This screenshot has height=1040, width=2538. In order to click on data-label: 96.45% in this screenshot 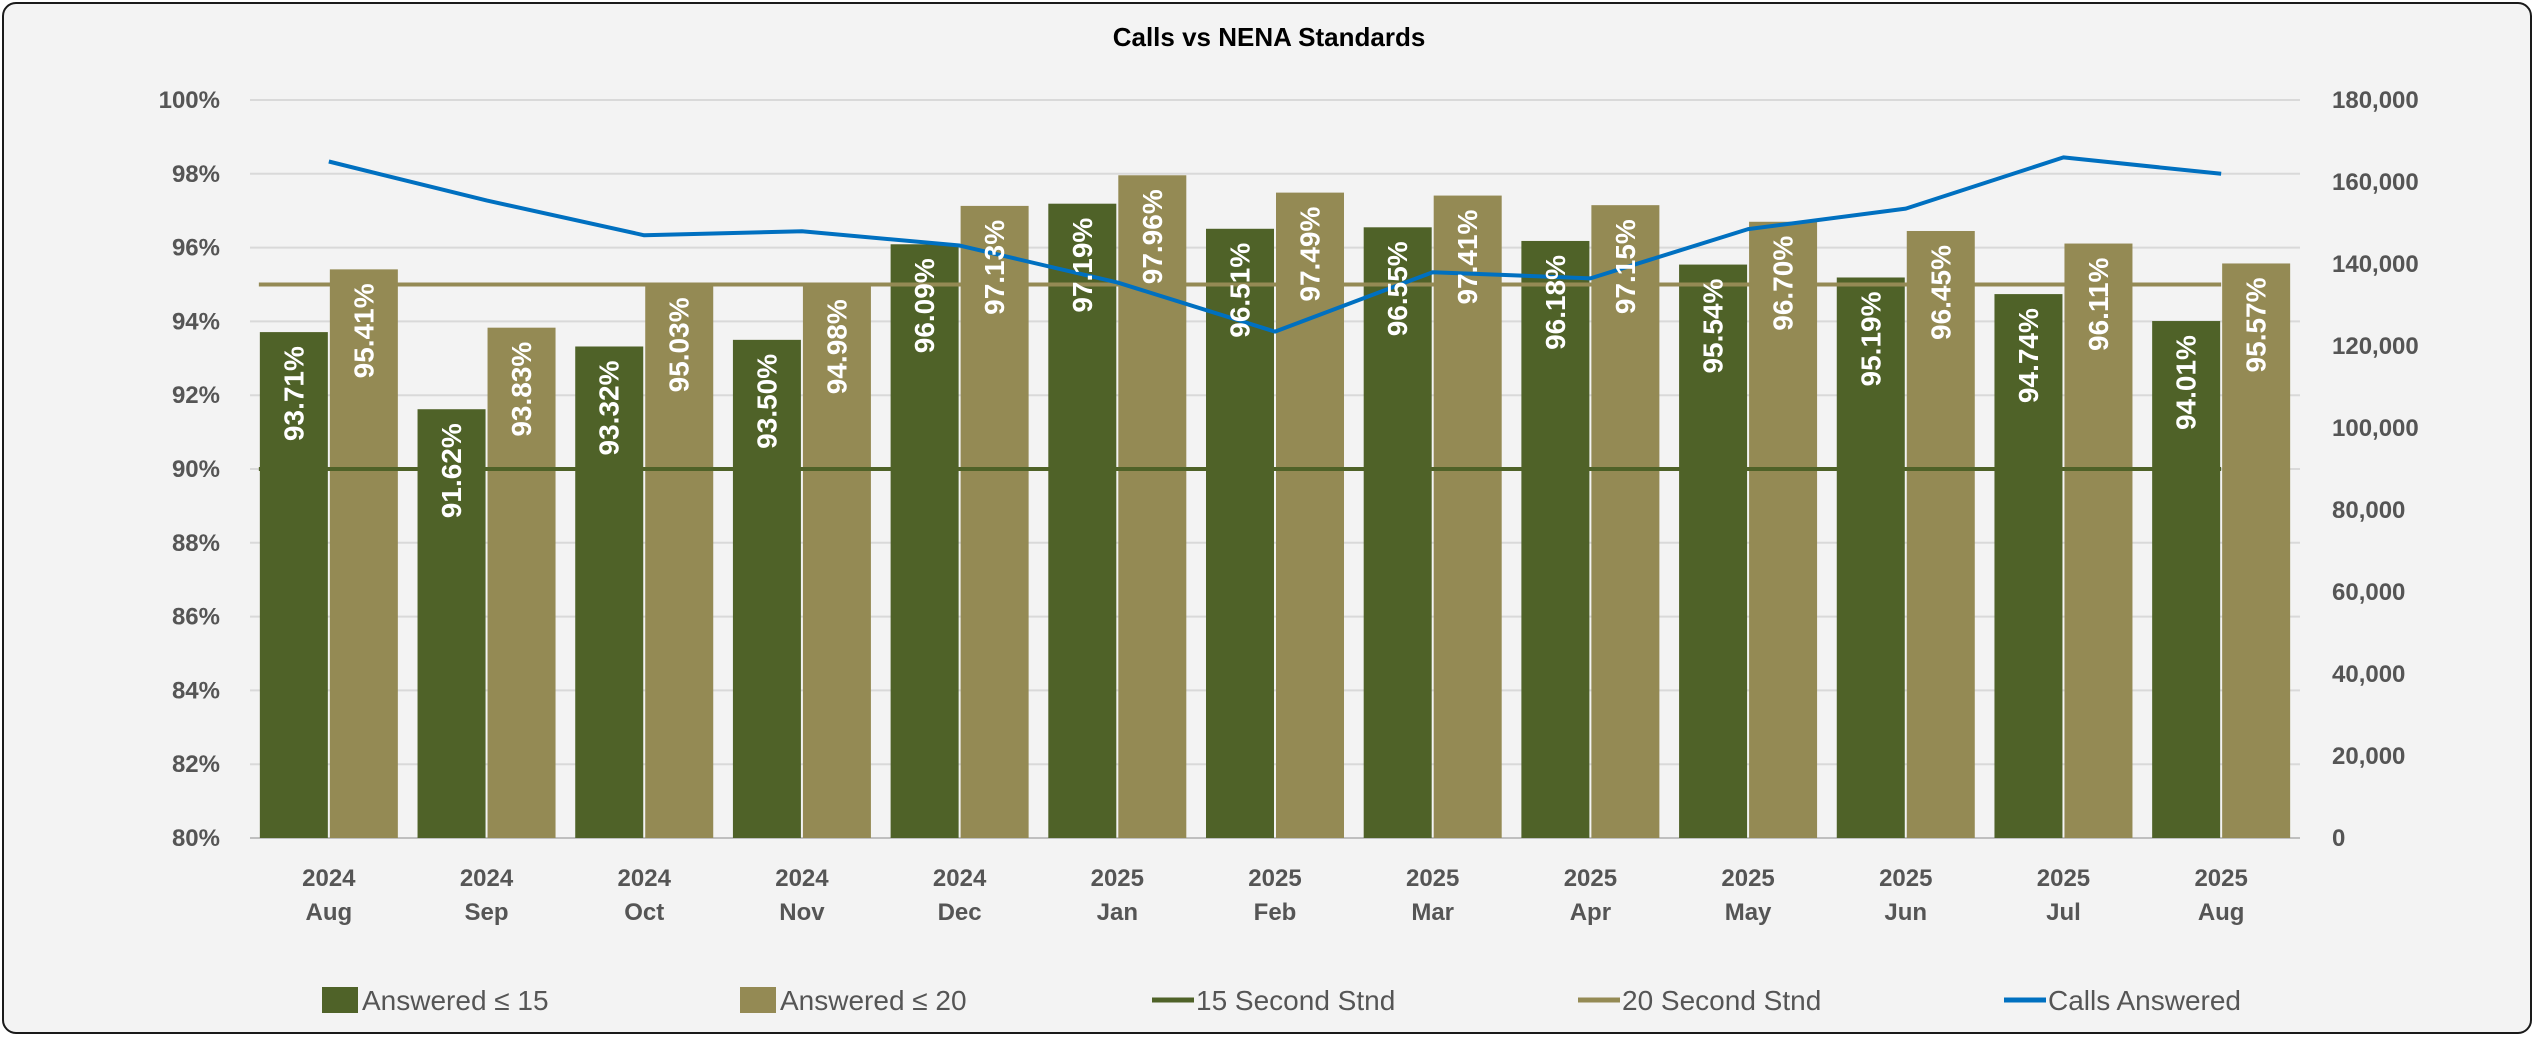, I will do `click(1940, 292)`.